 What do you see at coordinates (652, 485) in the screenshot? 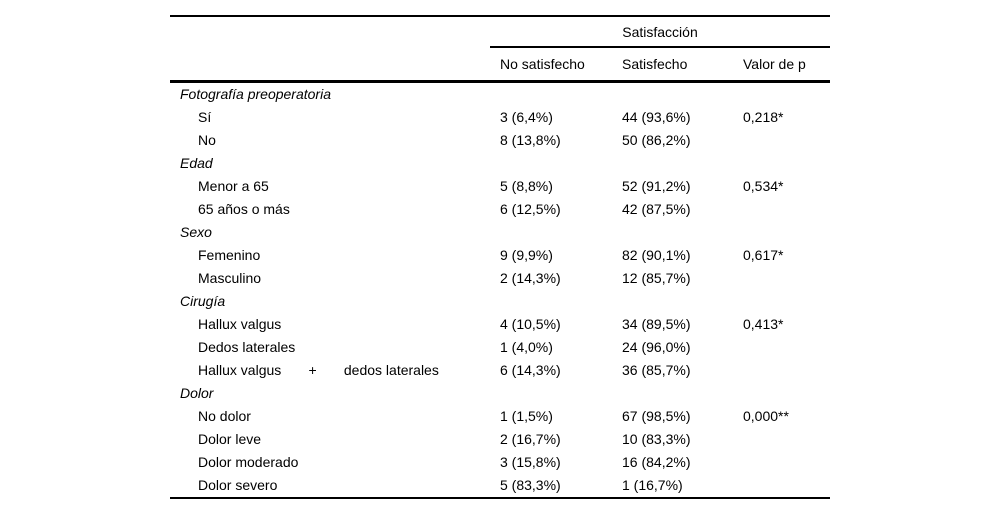
I see `cell-satisfecho: 1 (16,7%)` at bounding box center [652, 485].